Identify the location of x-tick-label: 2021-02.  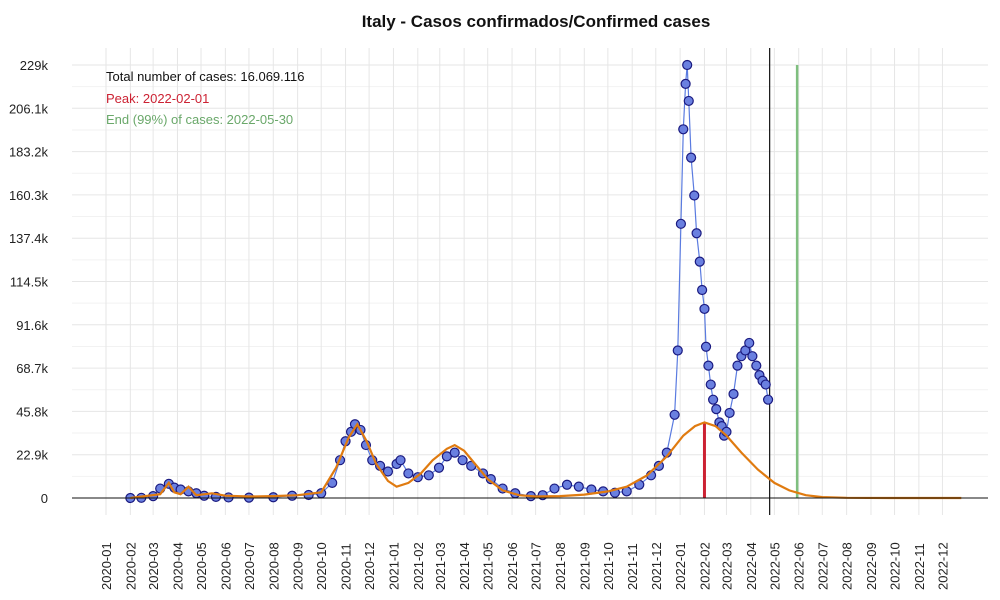
(418, 566).